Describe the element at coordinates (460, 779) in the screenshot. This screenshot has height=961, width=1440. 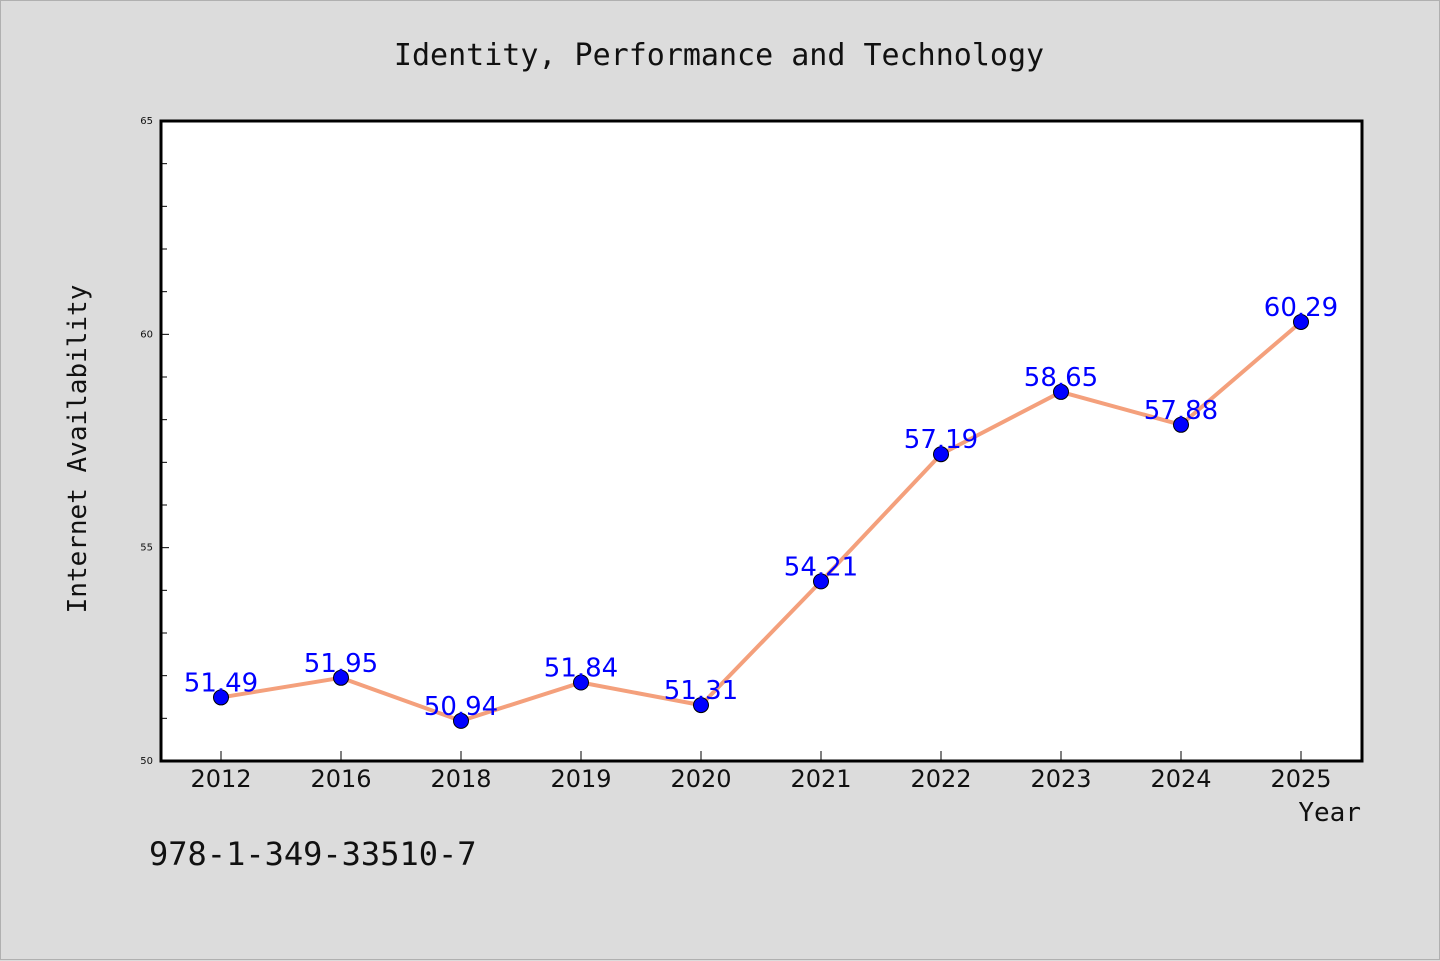
I see `x-tick-label: 2018` at that location.